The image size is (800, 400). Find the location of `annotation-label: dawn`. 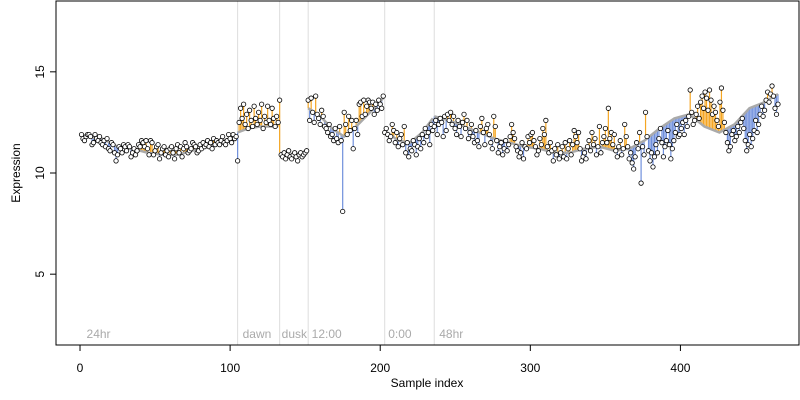

annotation-label: dawn is located at coordinates (257, 334).